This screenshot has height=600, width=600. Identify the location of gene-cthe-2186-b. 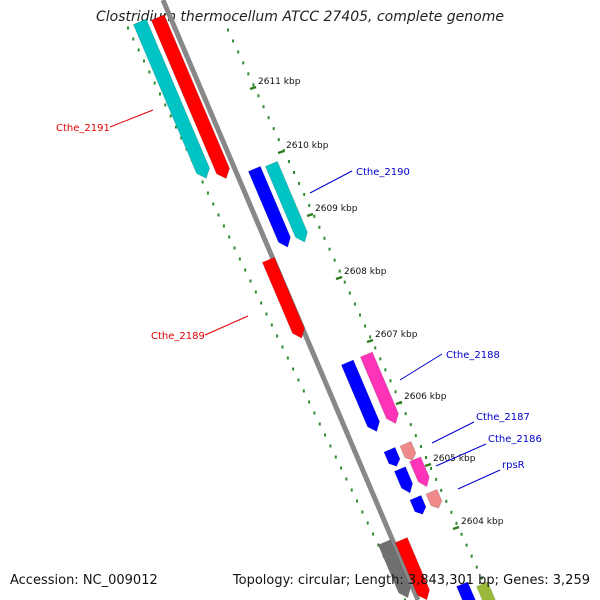
(421, 472).